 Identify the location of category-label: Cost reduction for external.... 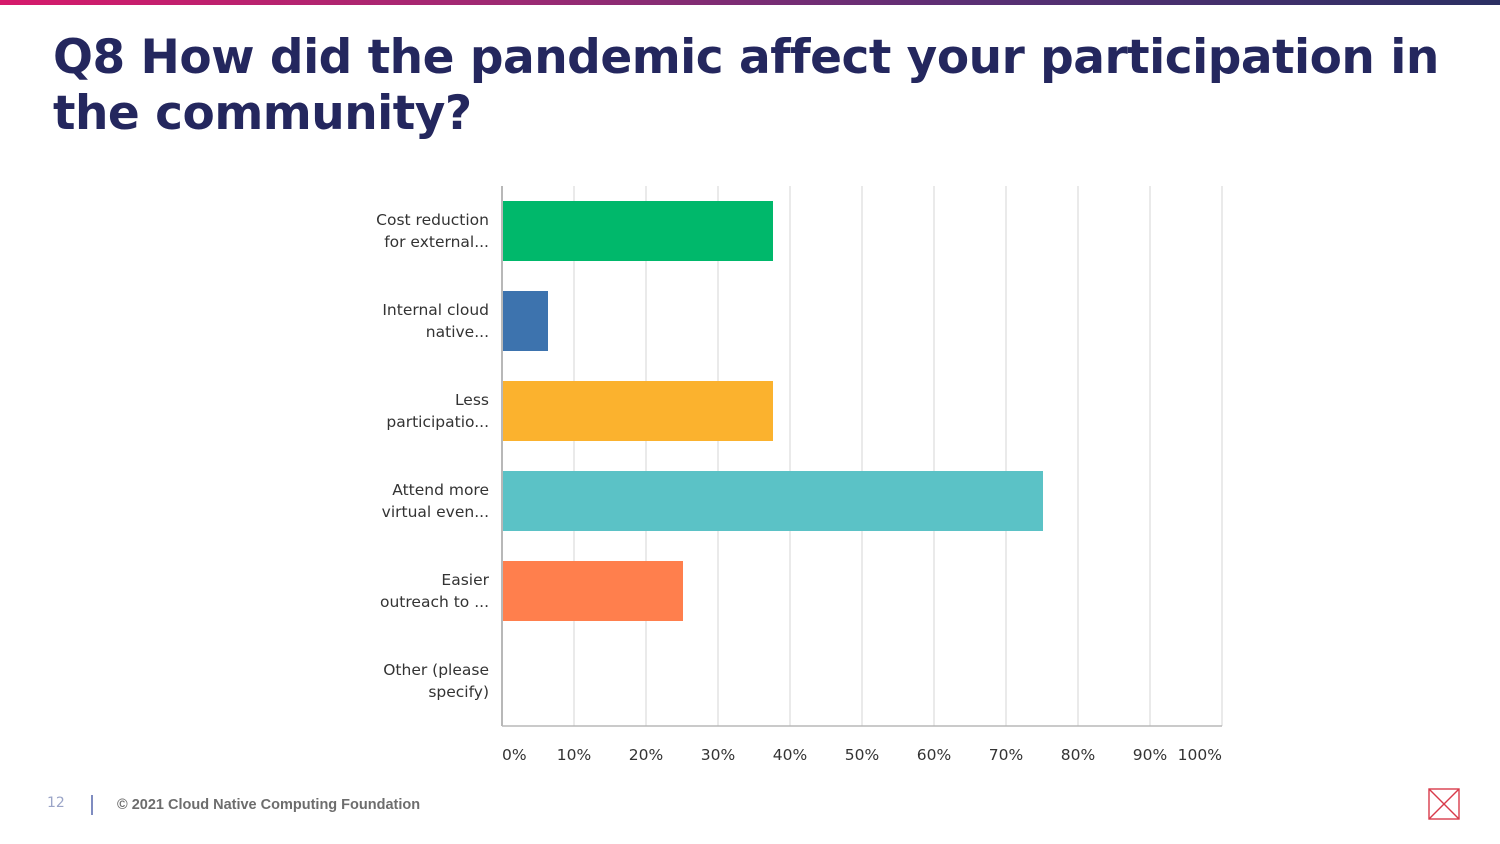
(389, 231).